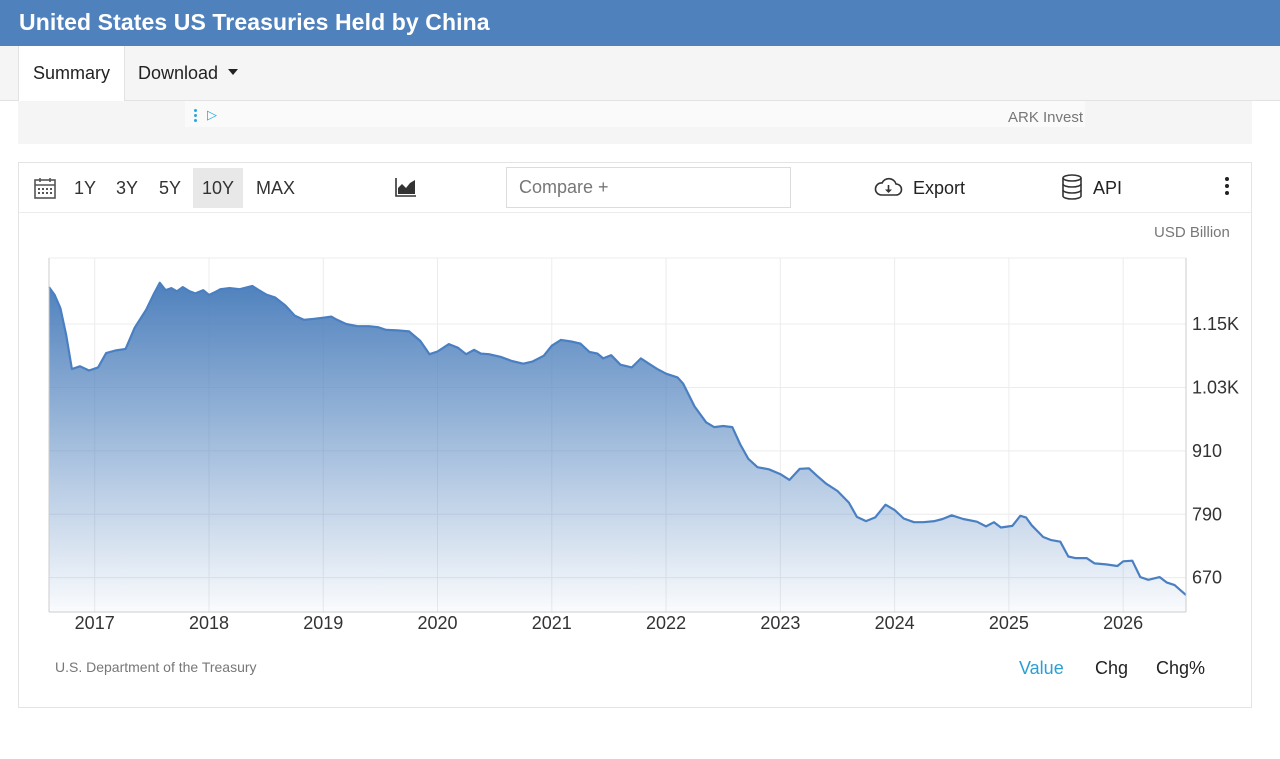 The width and height of the screenshot is (1280, 759). I want to click on y-tick-label: 790, so click(1207, 514).